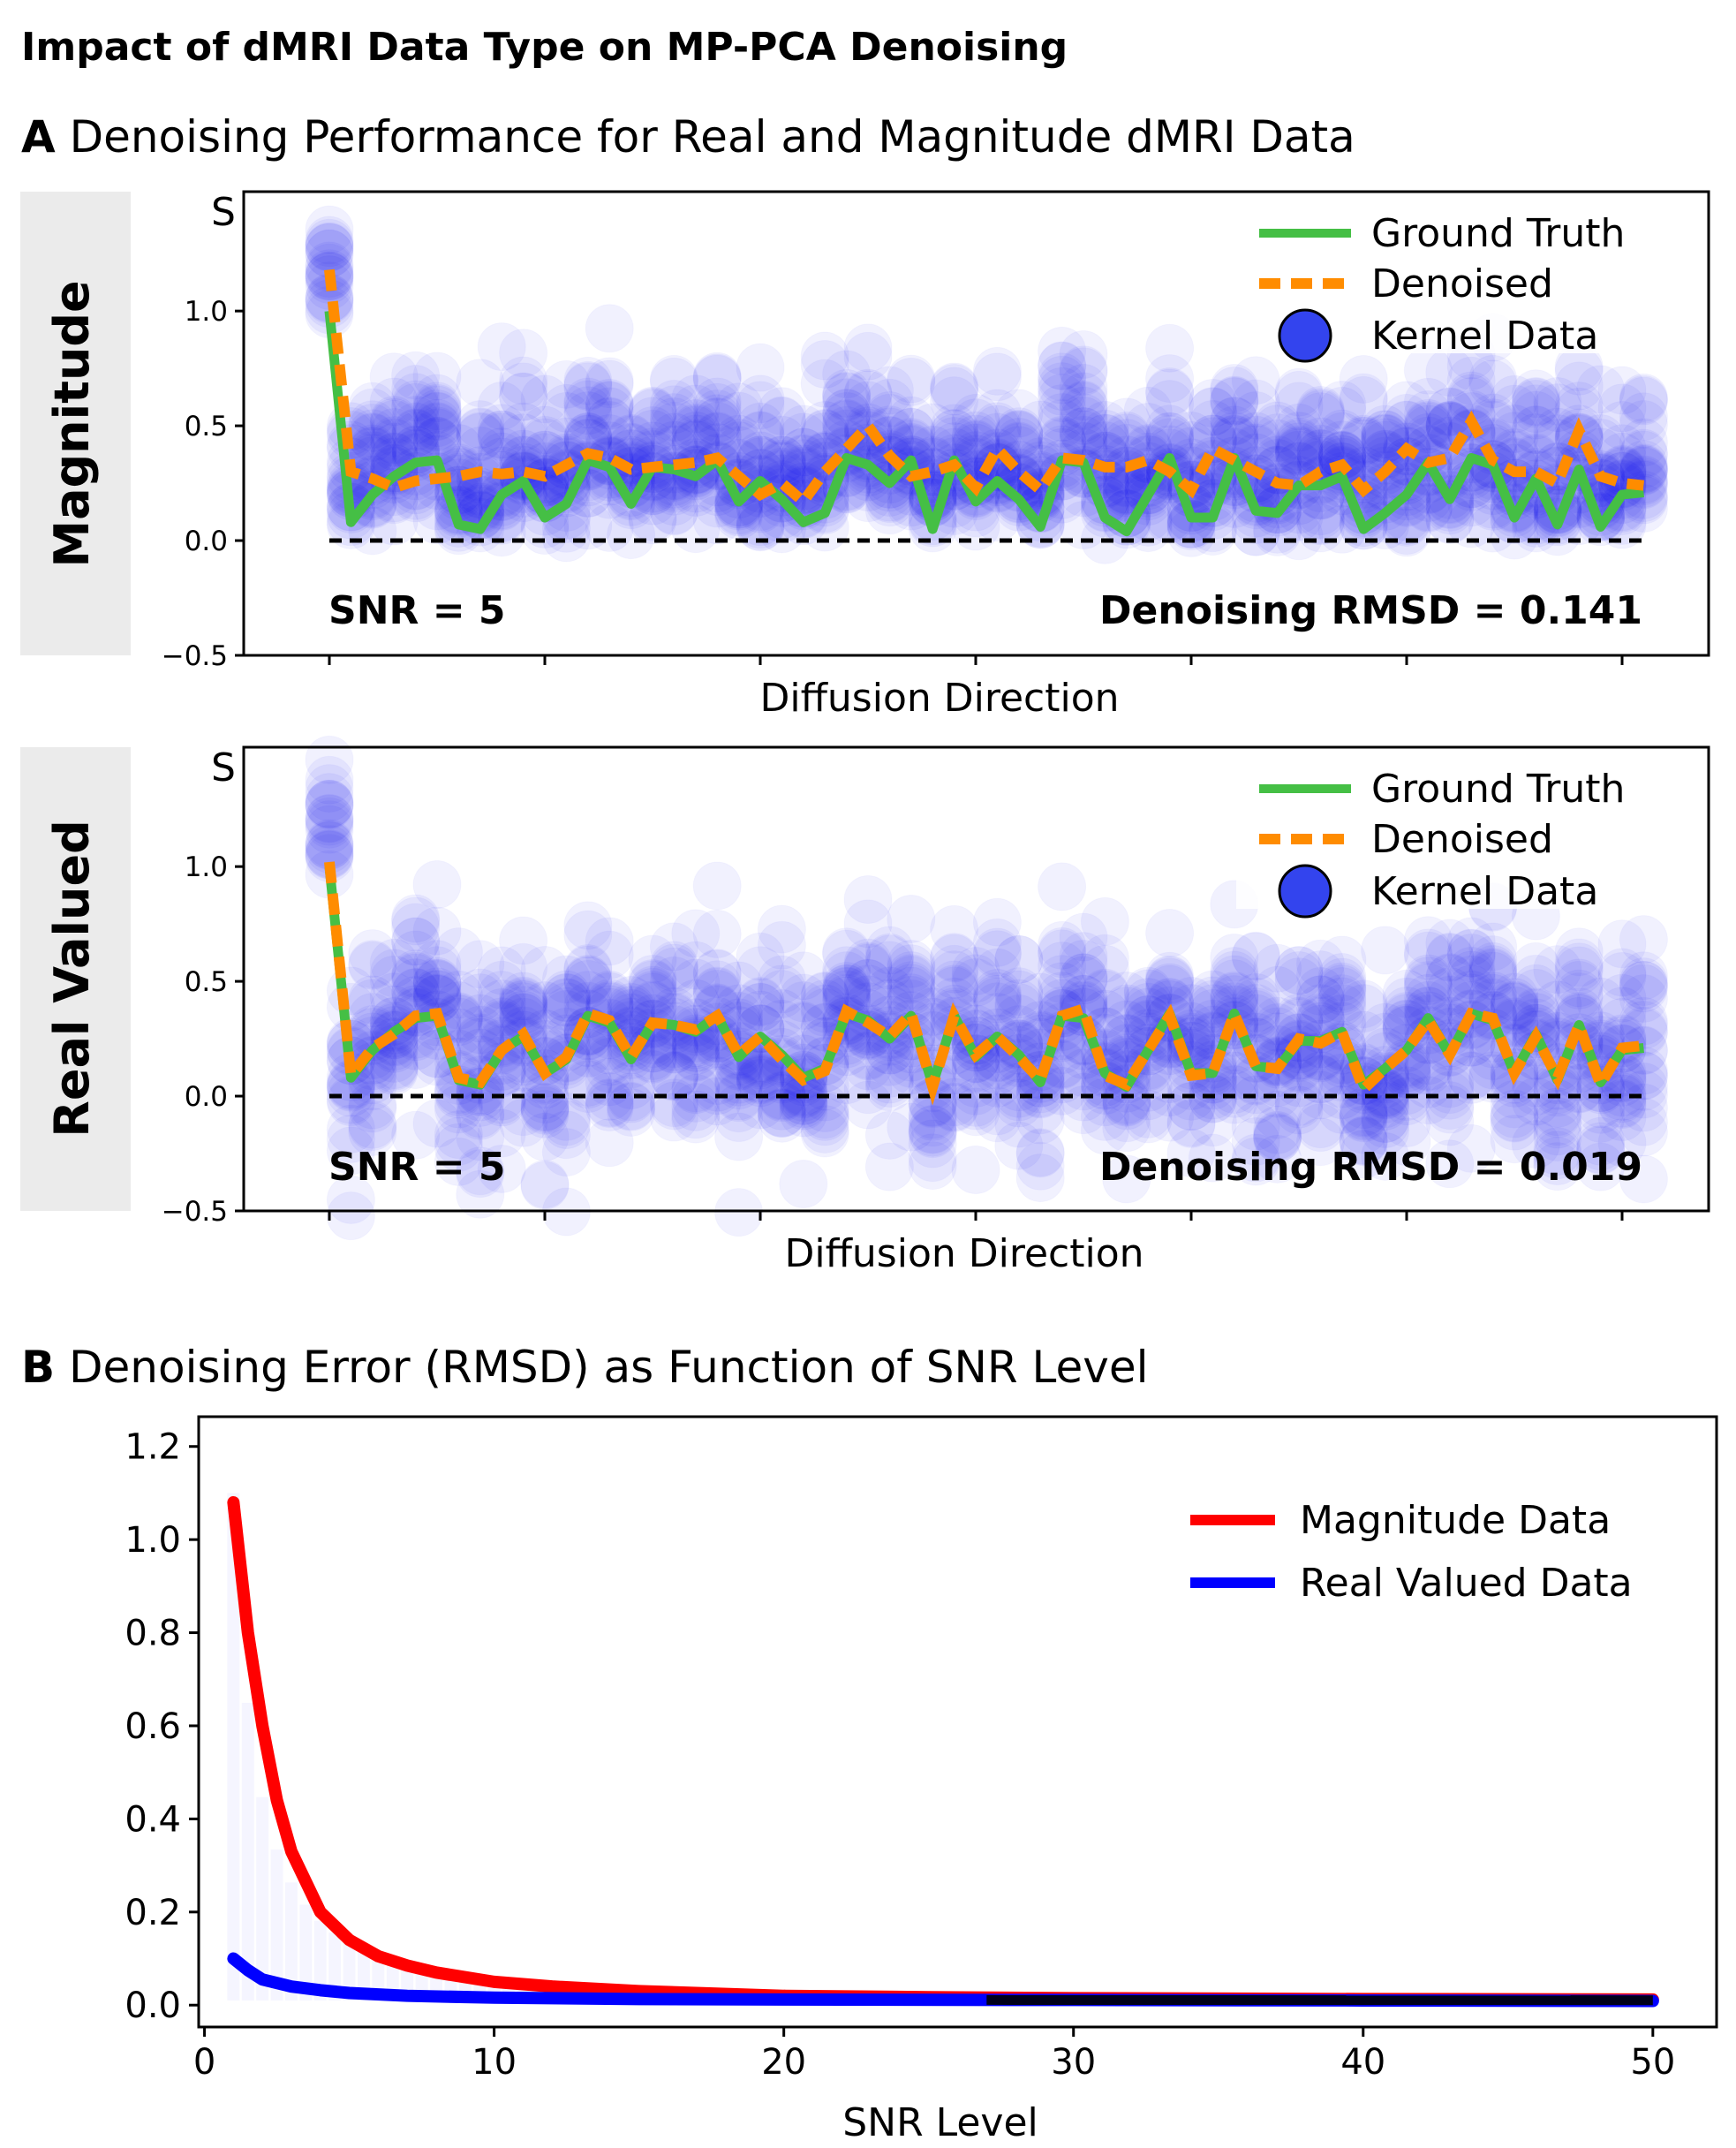 The image size is (1736, 2148). Describe the element at coordinates (1455, 1520) in the screenshot. I see `legend-label: Magnitude Data` at that location.